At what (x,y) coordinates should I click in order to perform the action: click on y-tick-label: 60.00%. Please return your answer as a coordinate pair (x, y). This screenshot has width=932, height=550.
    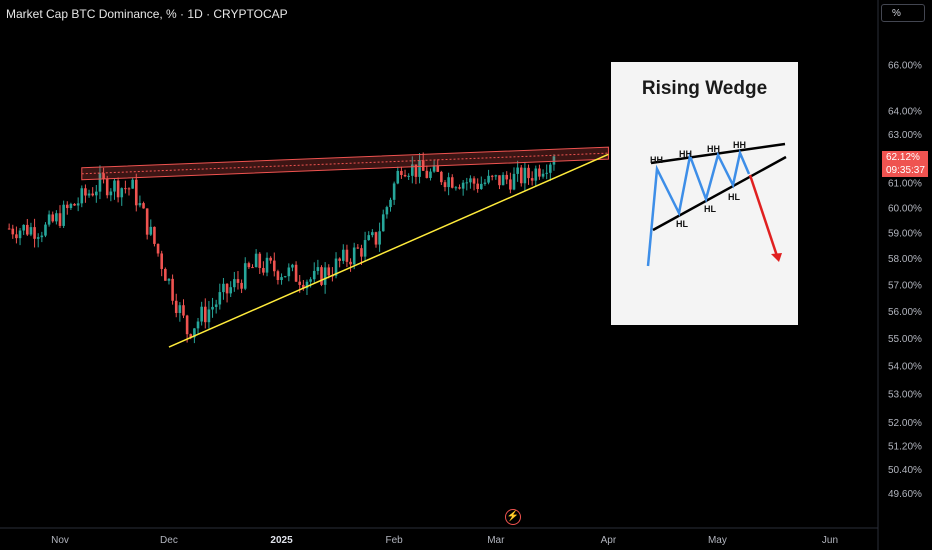
    Looking at the image, I should click on (905, 208).